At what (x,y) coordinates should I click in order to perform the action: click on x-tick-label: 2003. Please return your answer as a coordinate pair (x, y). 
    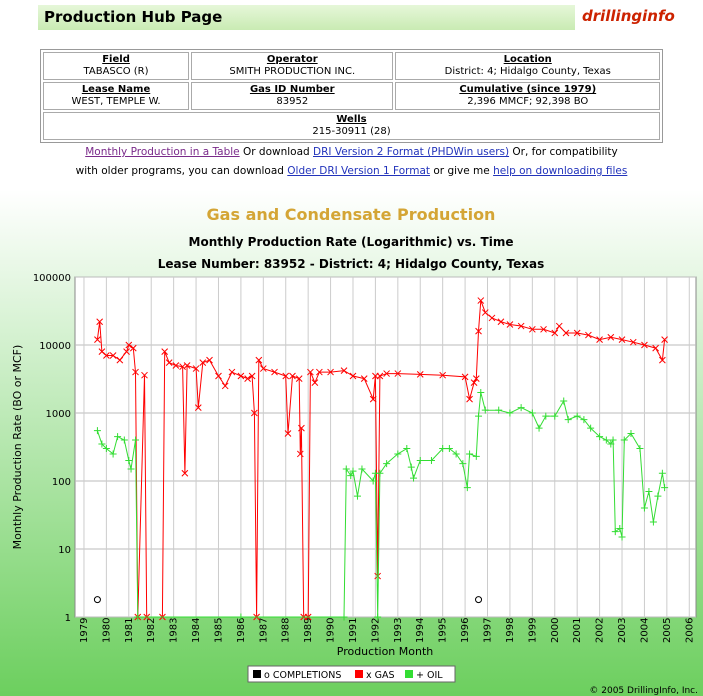
    Looking at the image, I should click on (622, 630).